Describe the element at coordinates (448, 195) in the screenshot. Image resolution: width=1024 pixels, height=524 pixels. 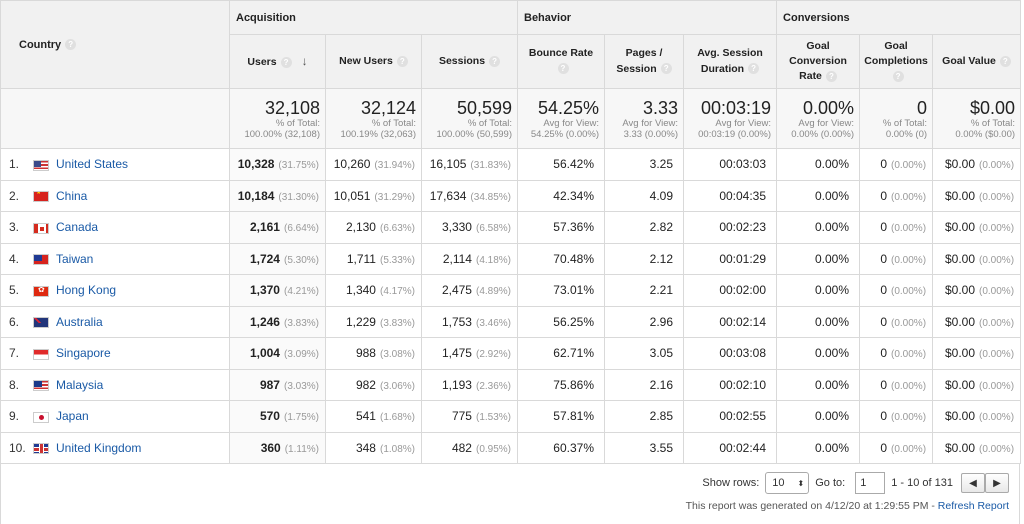
I see `sessions-value: 17,634` at that location.